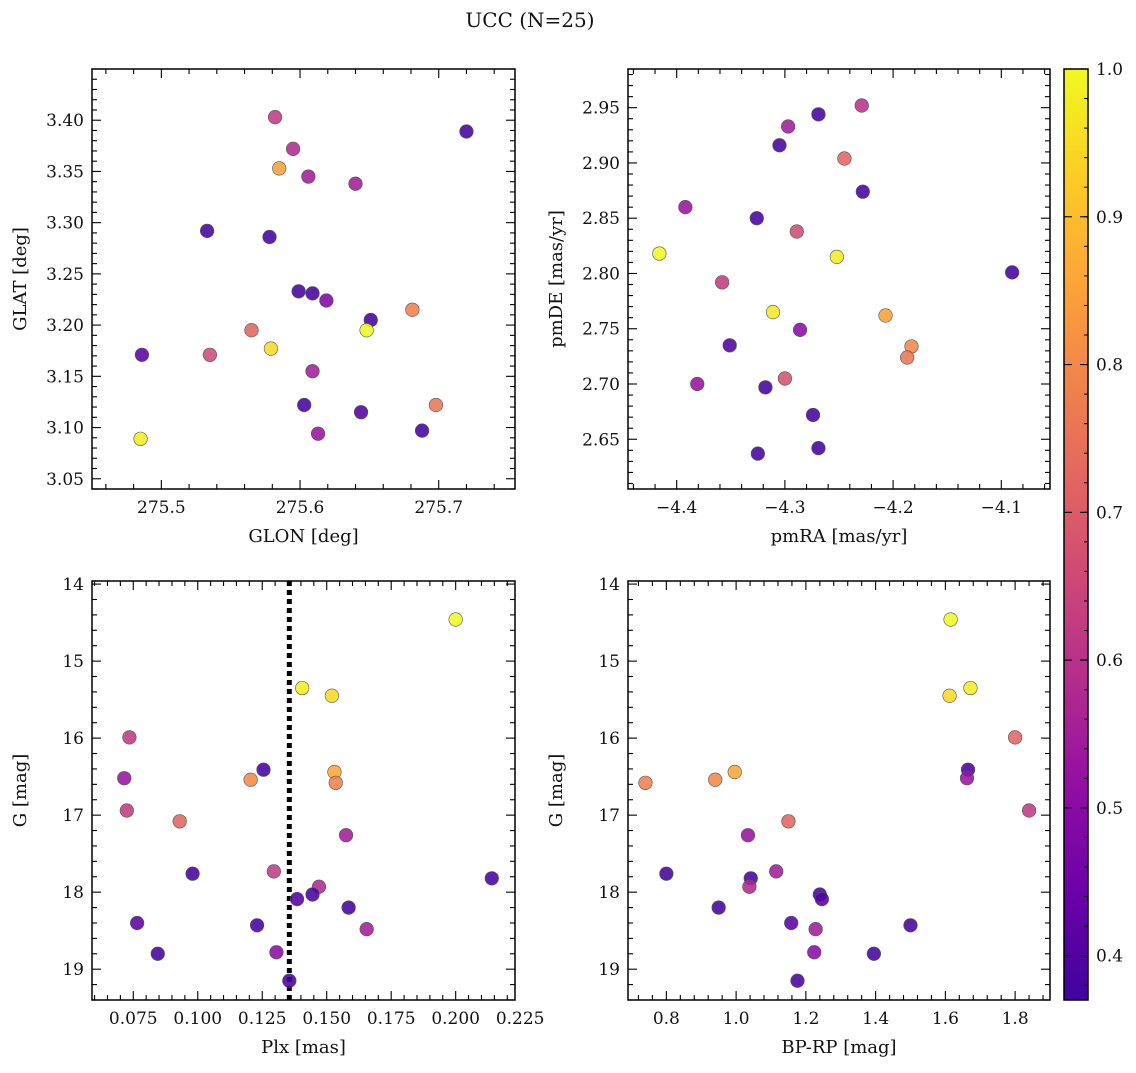 The width and height of the screenshot is (1136, 1073). What do you see at coordinates (1076, 534) in the screenshot?
I see `colorbar-gradient` at bounding box center [1076, 534].